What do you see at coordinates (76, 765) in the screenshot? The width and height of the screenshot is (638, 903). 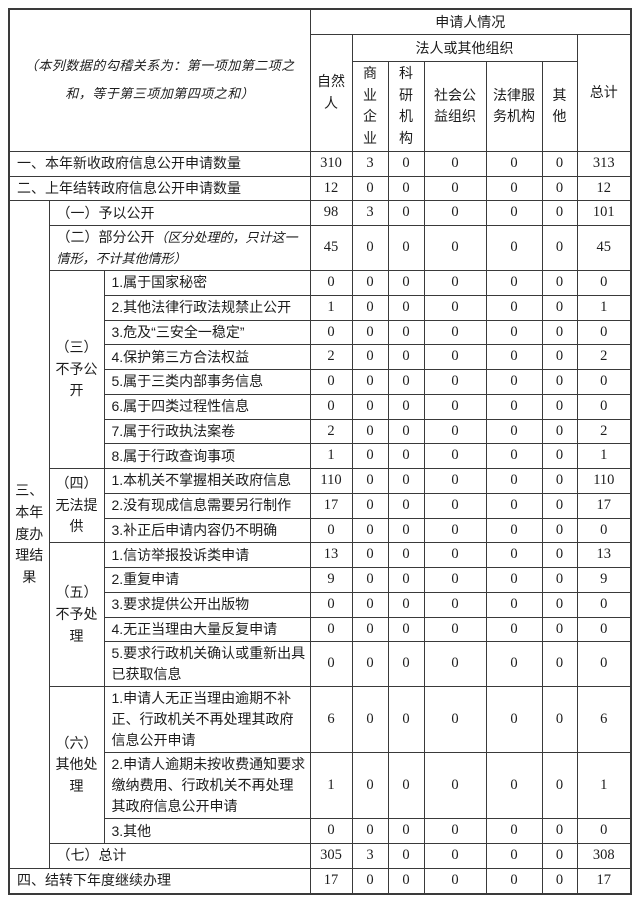 I see `group6-label-cell: （六）其他处理` at bounding box center [76, 765].